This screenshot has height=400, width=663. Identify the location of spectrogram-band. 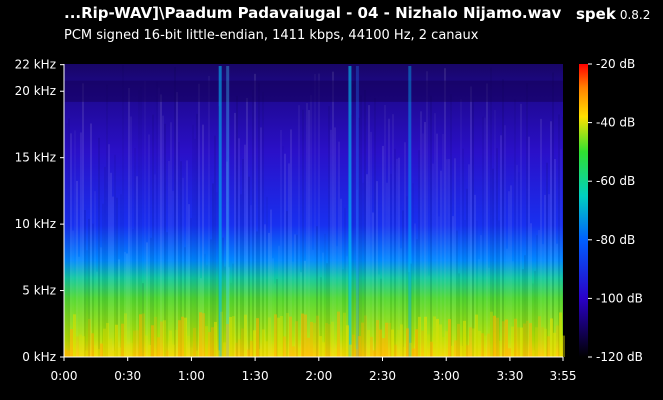
(313, 91).